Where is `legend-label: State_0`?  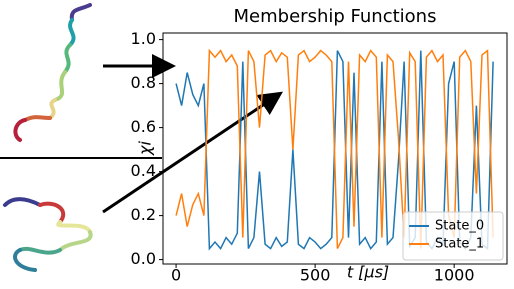
legend-label: State_0 is located at coordinates (459, 226).